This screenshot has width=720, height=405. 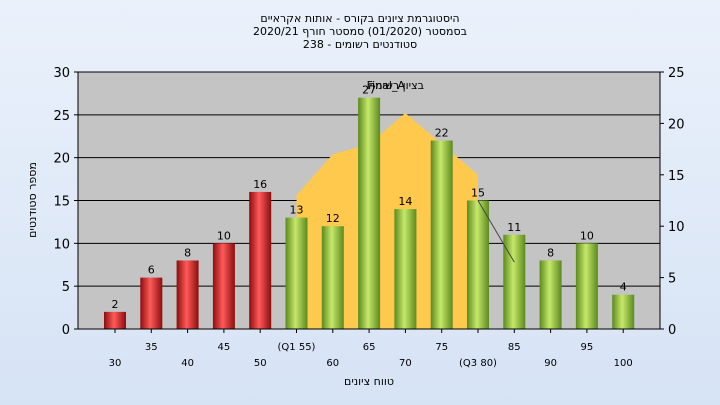 What do you see at coordinates (676, 124) in the screenshot?
I see `y2-tick-label: 20` at bounding box center [676, 124].